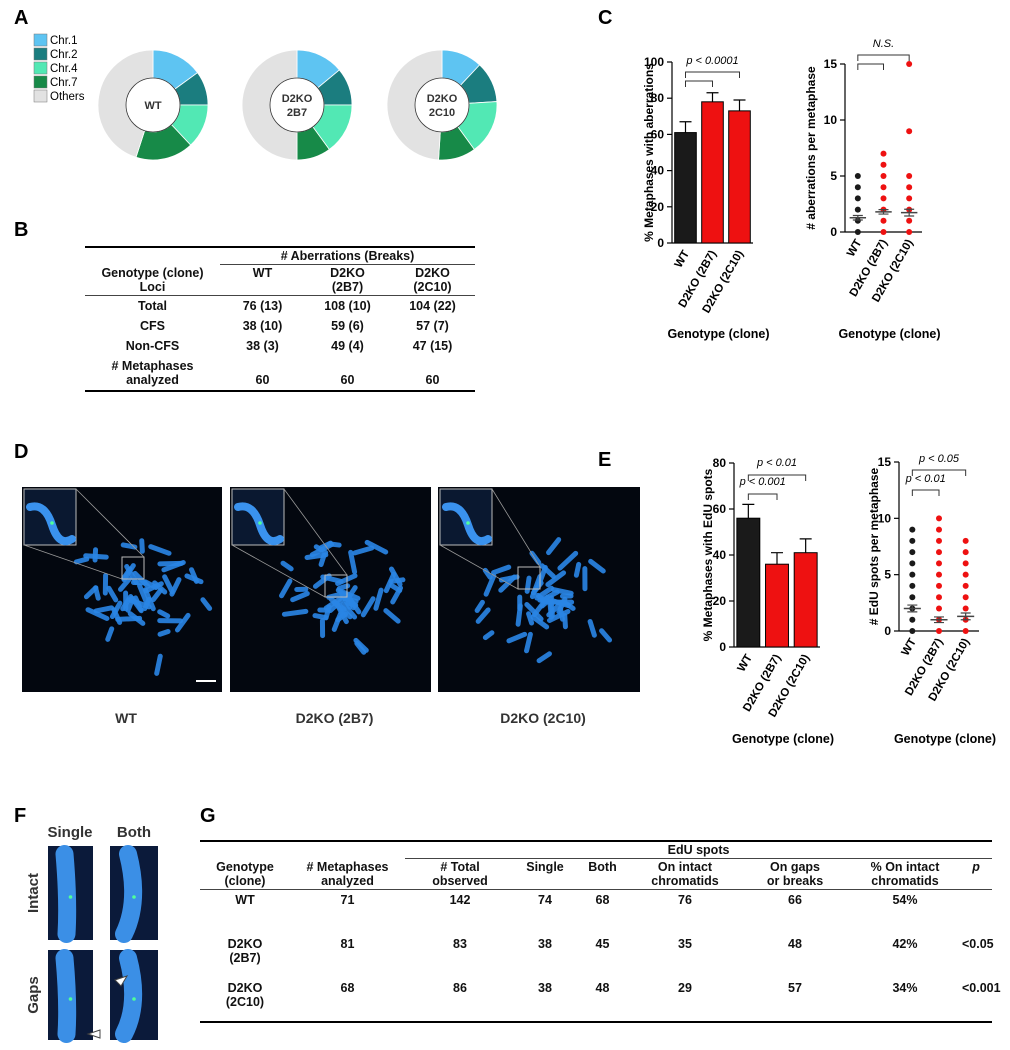 Image resolution: width=1010 pixels, height=1050 pixels. I want to click on legend-label: Others, so click(67, 97).